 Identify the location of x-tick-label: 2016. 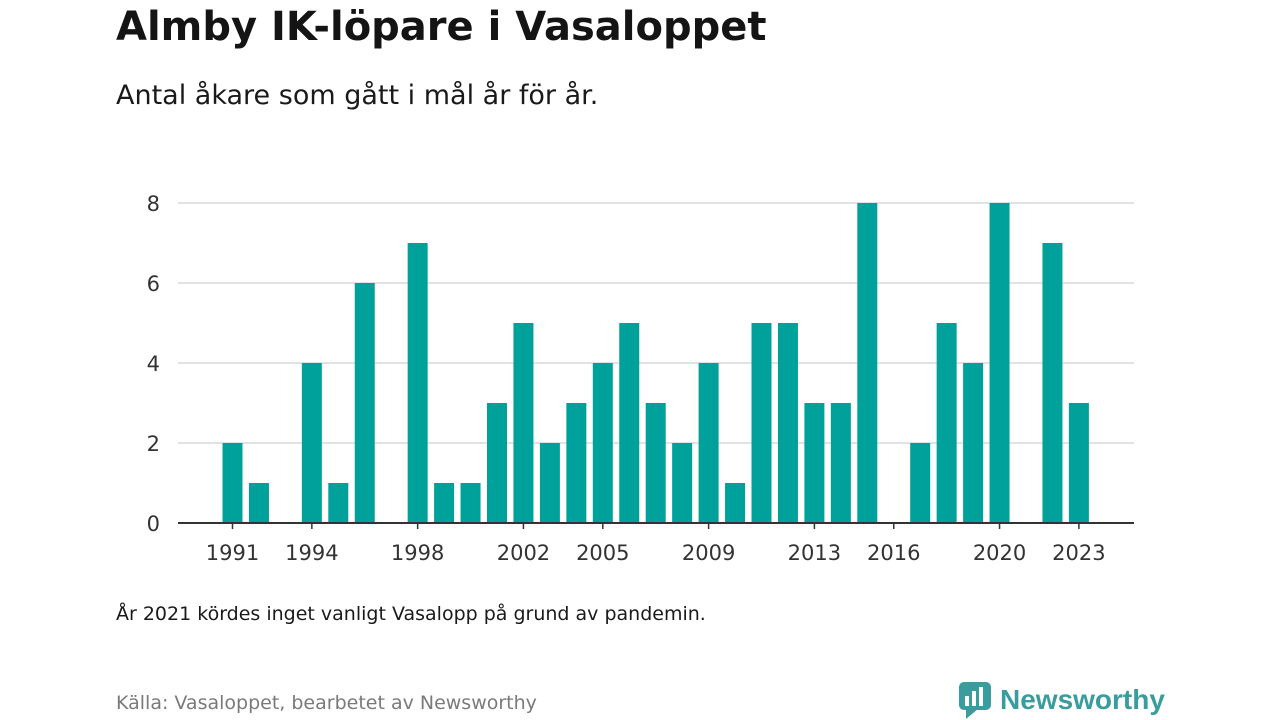
(893, 553).